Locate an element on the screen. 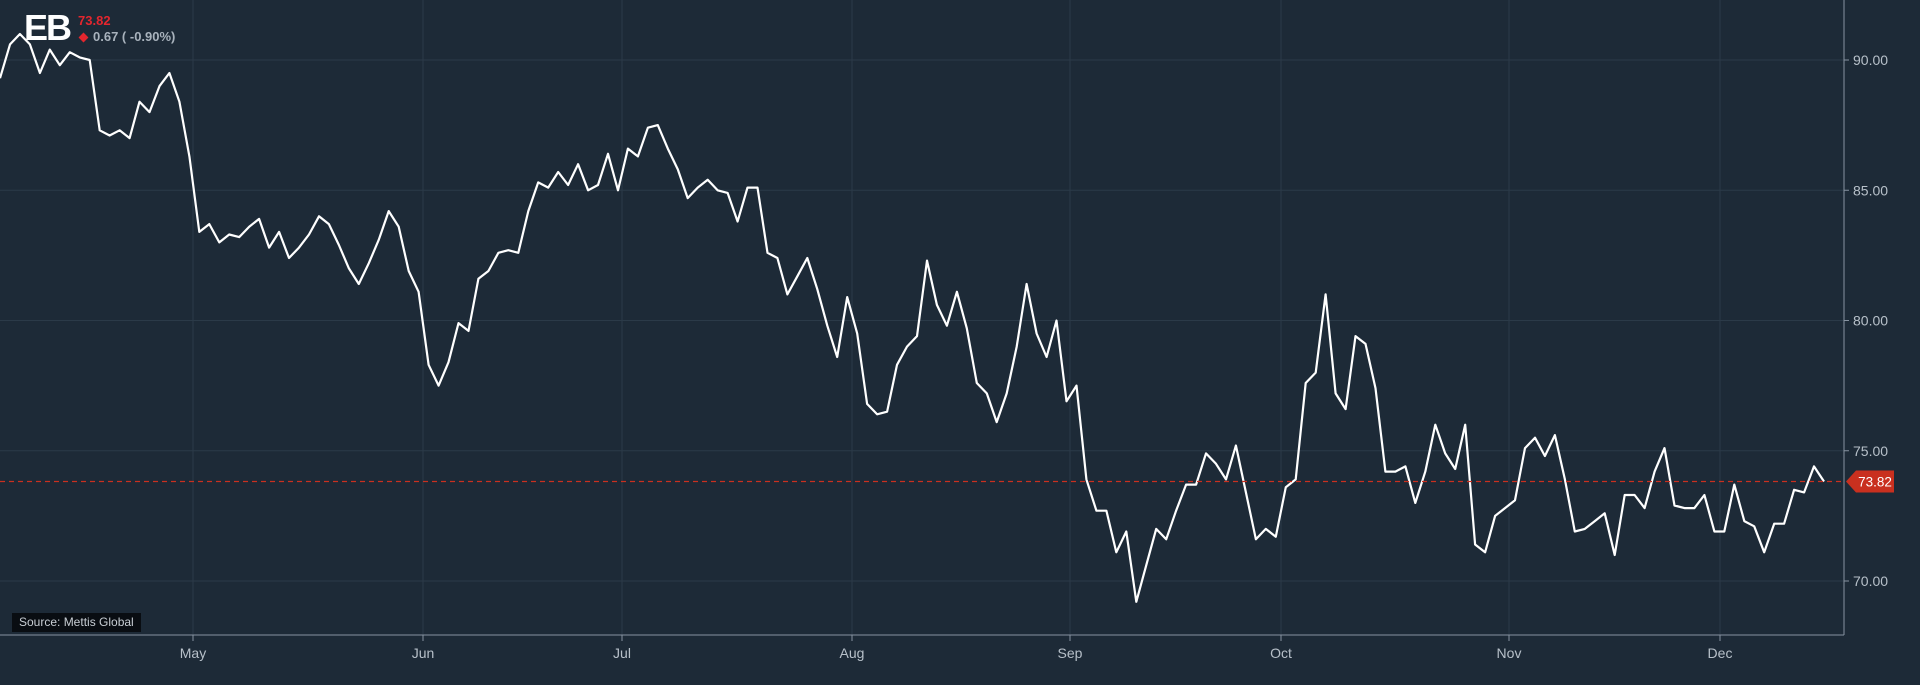  source-label: Source: Mettis Global is located at coordinates (76, 622).